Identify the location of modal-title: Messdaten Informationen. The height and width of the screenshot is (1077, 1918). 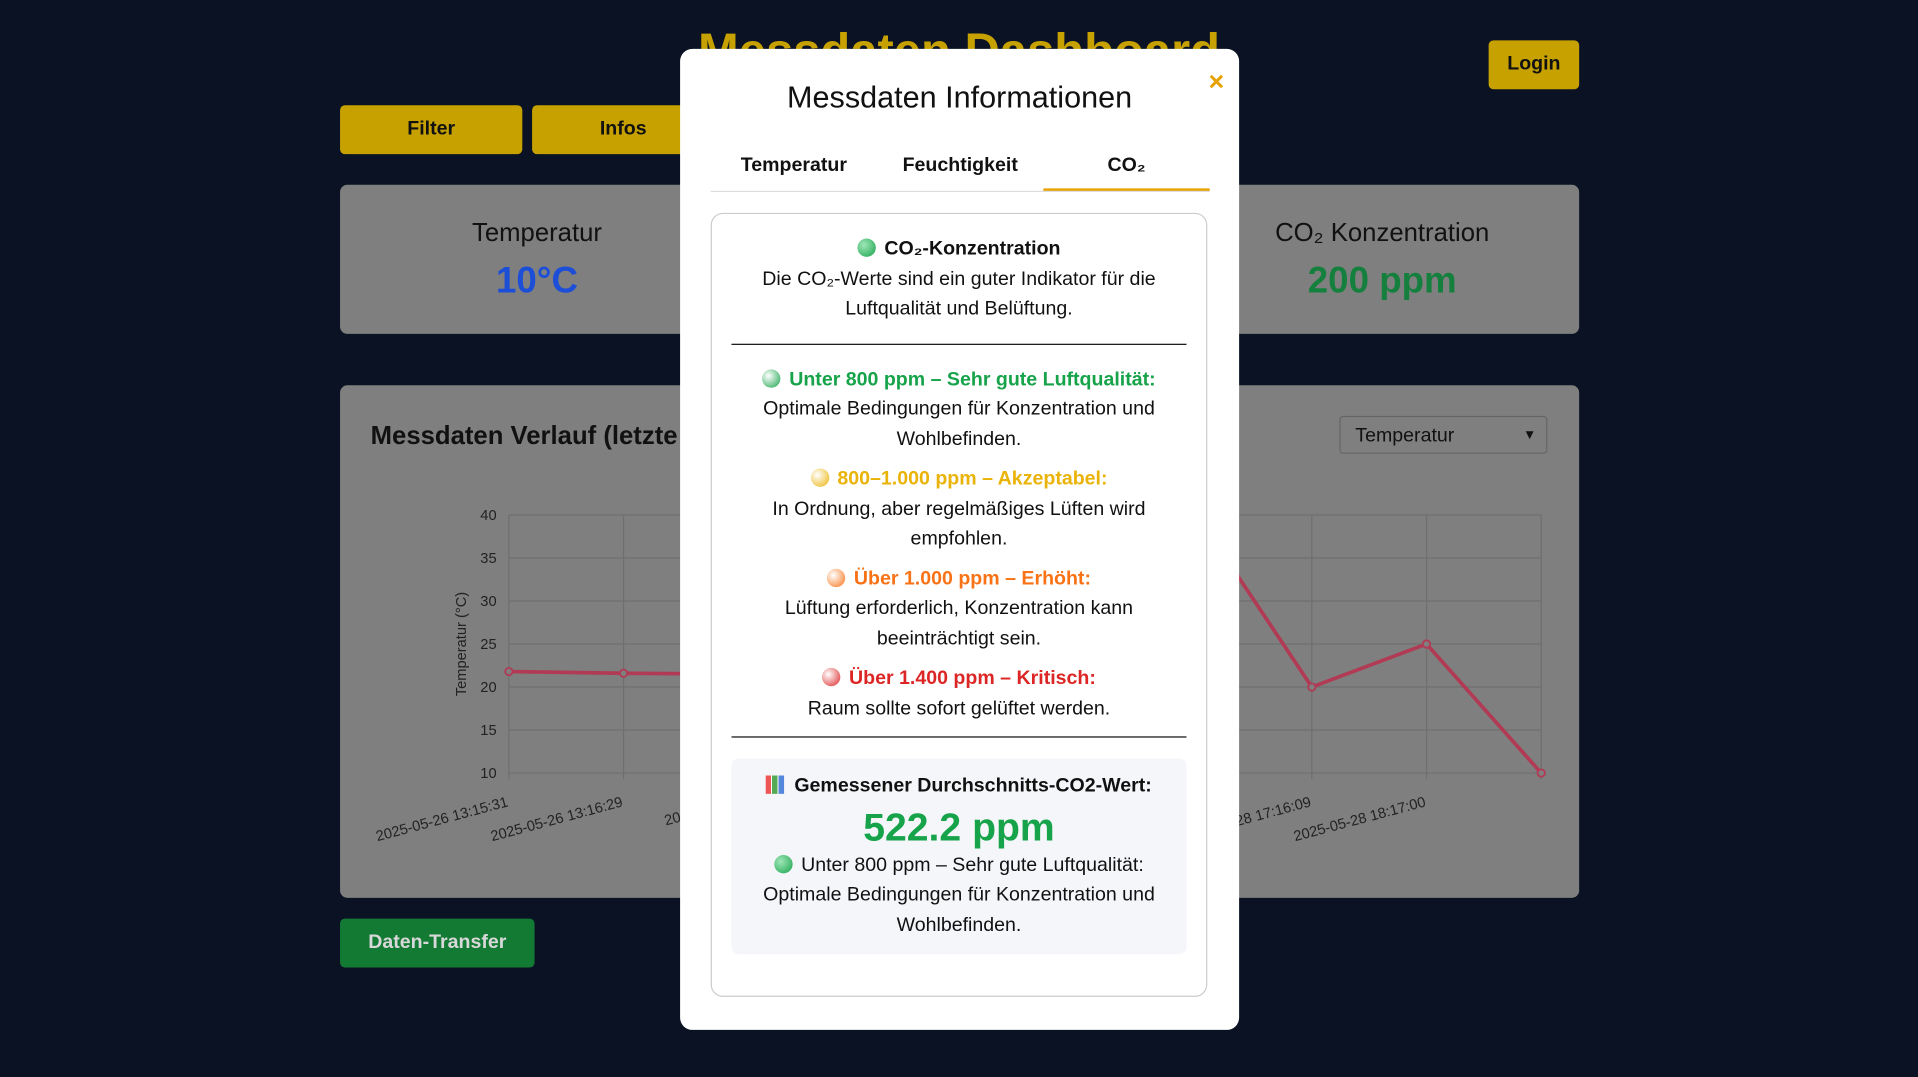
(960, 97).